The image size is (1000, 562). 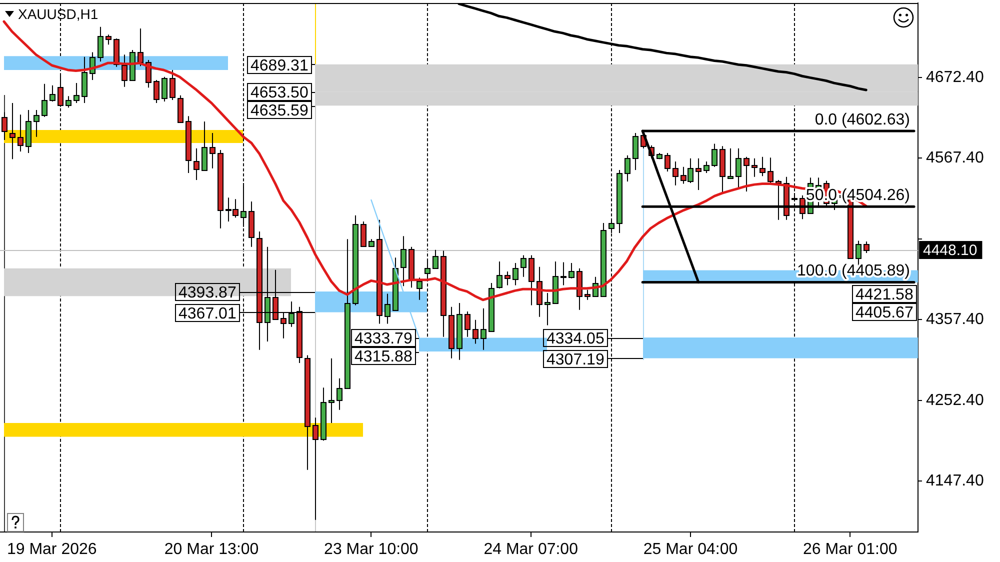 What do you see at coordinates (383, 339) in the screenshot?
I see `annotation: 4333.79` at bounding box center [383, 339].